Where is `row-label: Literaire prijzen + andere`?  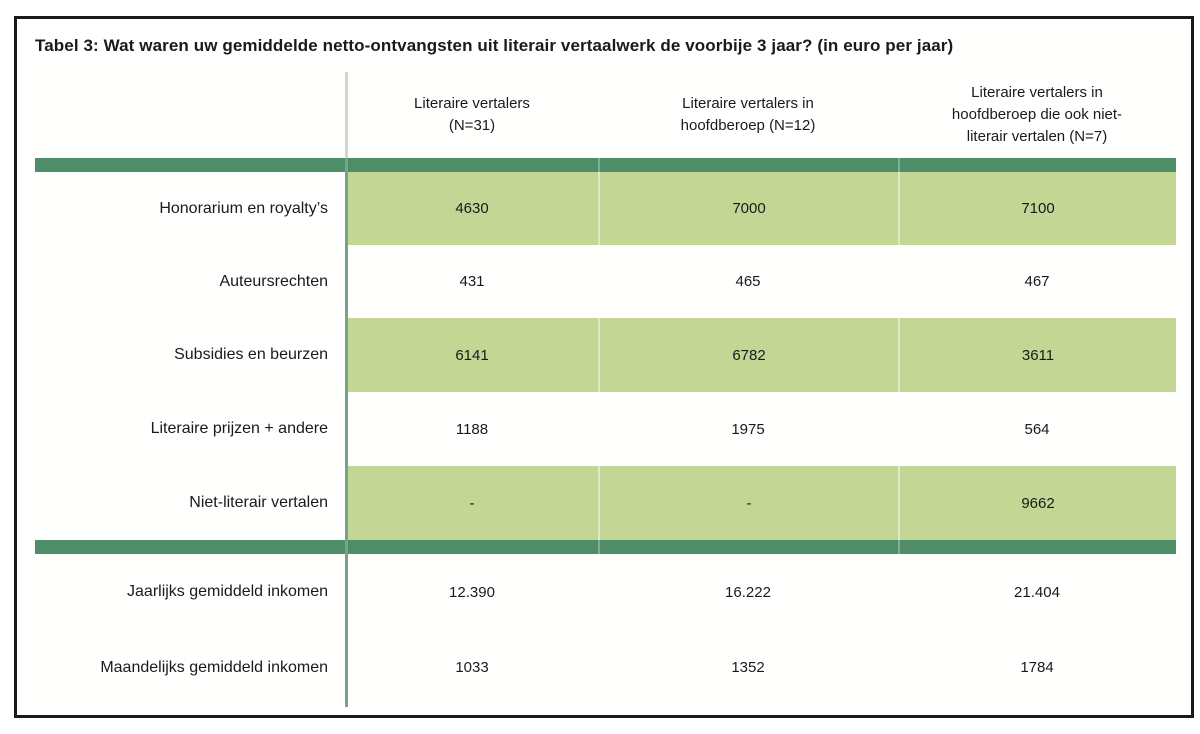
row-label: Literaire prijzen + andere is located at coordinates (239, 428).